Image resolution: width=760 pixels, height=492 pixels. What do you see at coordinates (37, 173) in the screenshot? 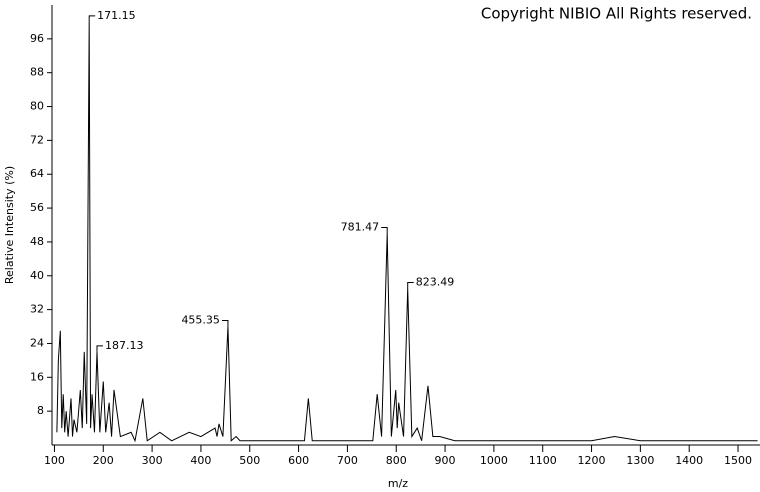
I see `y-tick-label: 64` at bounding box center [37, 173].